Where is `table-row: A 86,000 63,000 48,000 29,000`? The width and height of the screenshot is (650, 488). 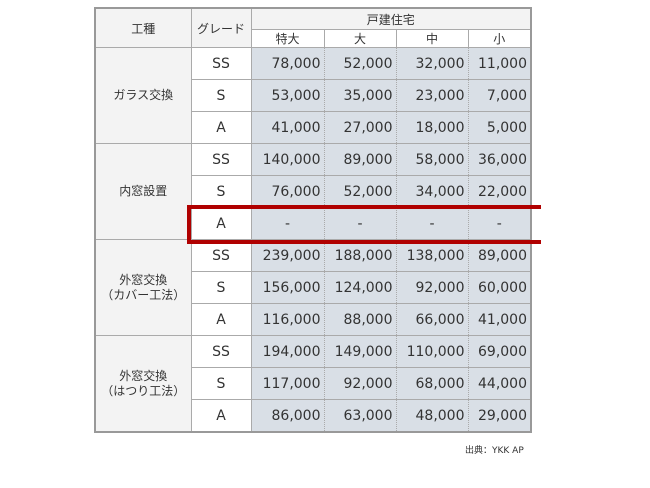 table-row: A 86,000 63,000 48,000 29,000 is located at coordinates (313, 416).